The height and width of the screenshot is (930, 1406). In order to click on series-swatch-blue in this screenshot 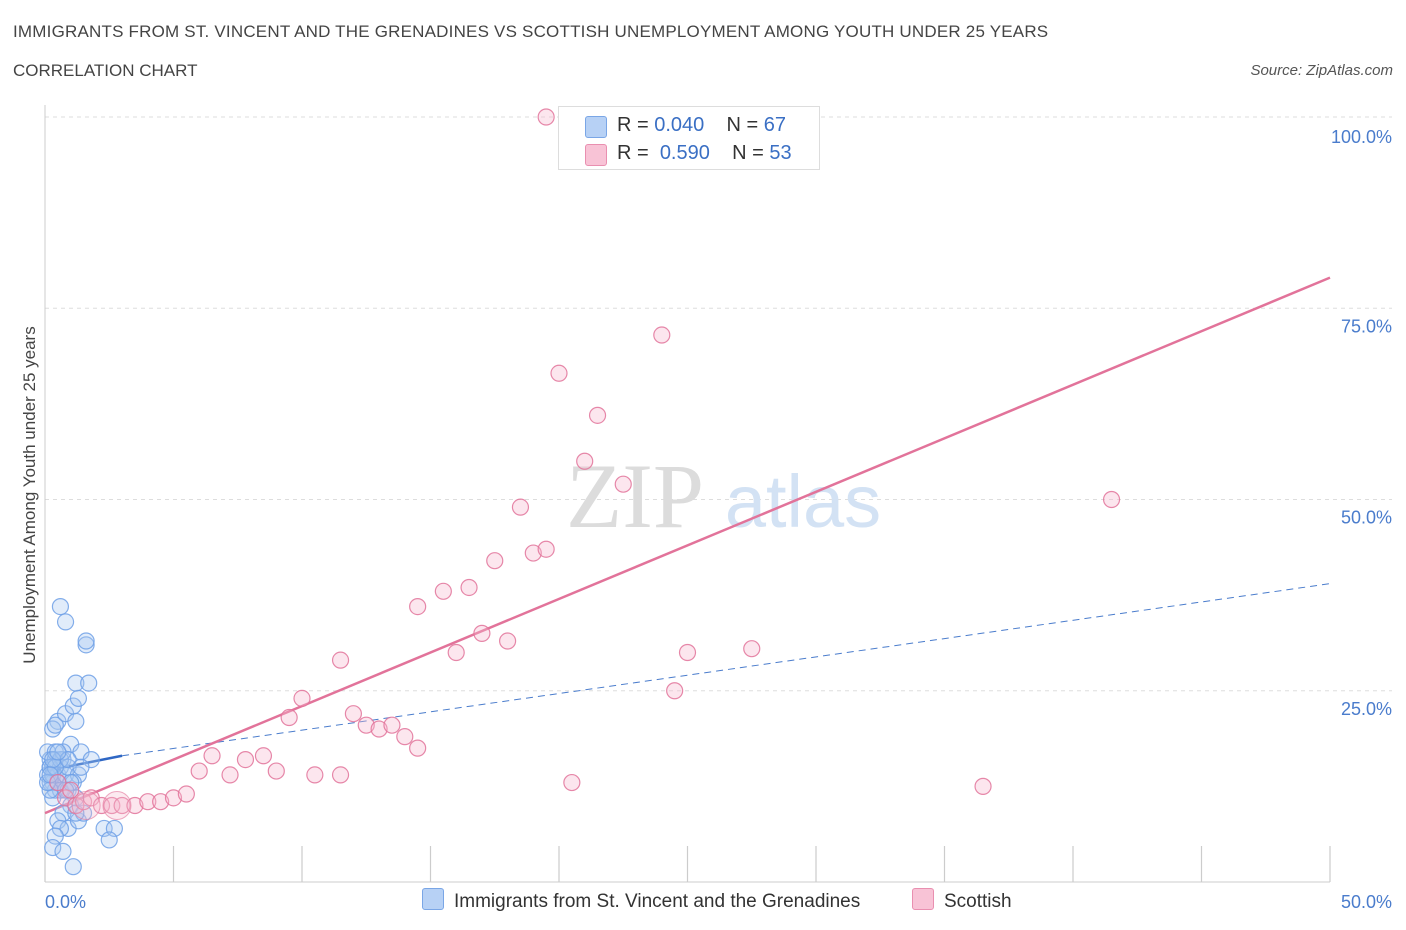, I will do `click(433, 899)`.